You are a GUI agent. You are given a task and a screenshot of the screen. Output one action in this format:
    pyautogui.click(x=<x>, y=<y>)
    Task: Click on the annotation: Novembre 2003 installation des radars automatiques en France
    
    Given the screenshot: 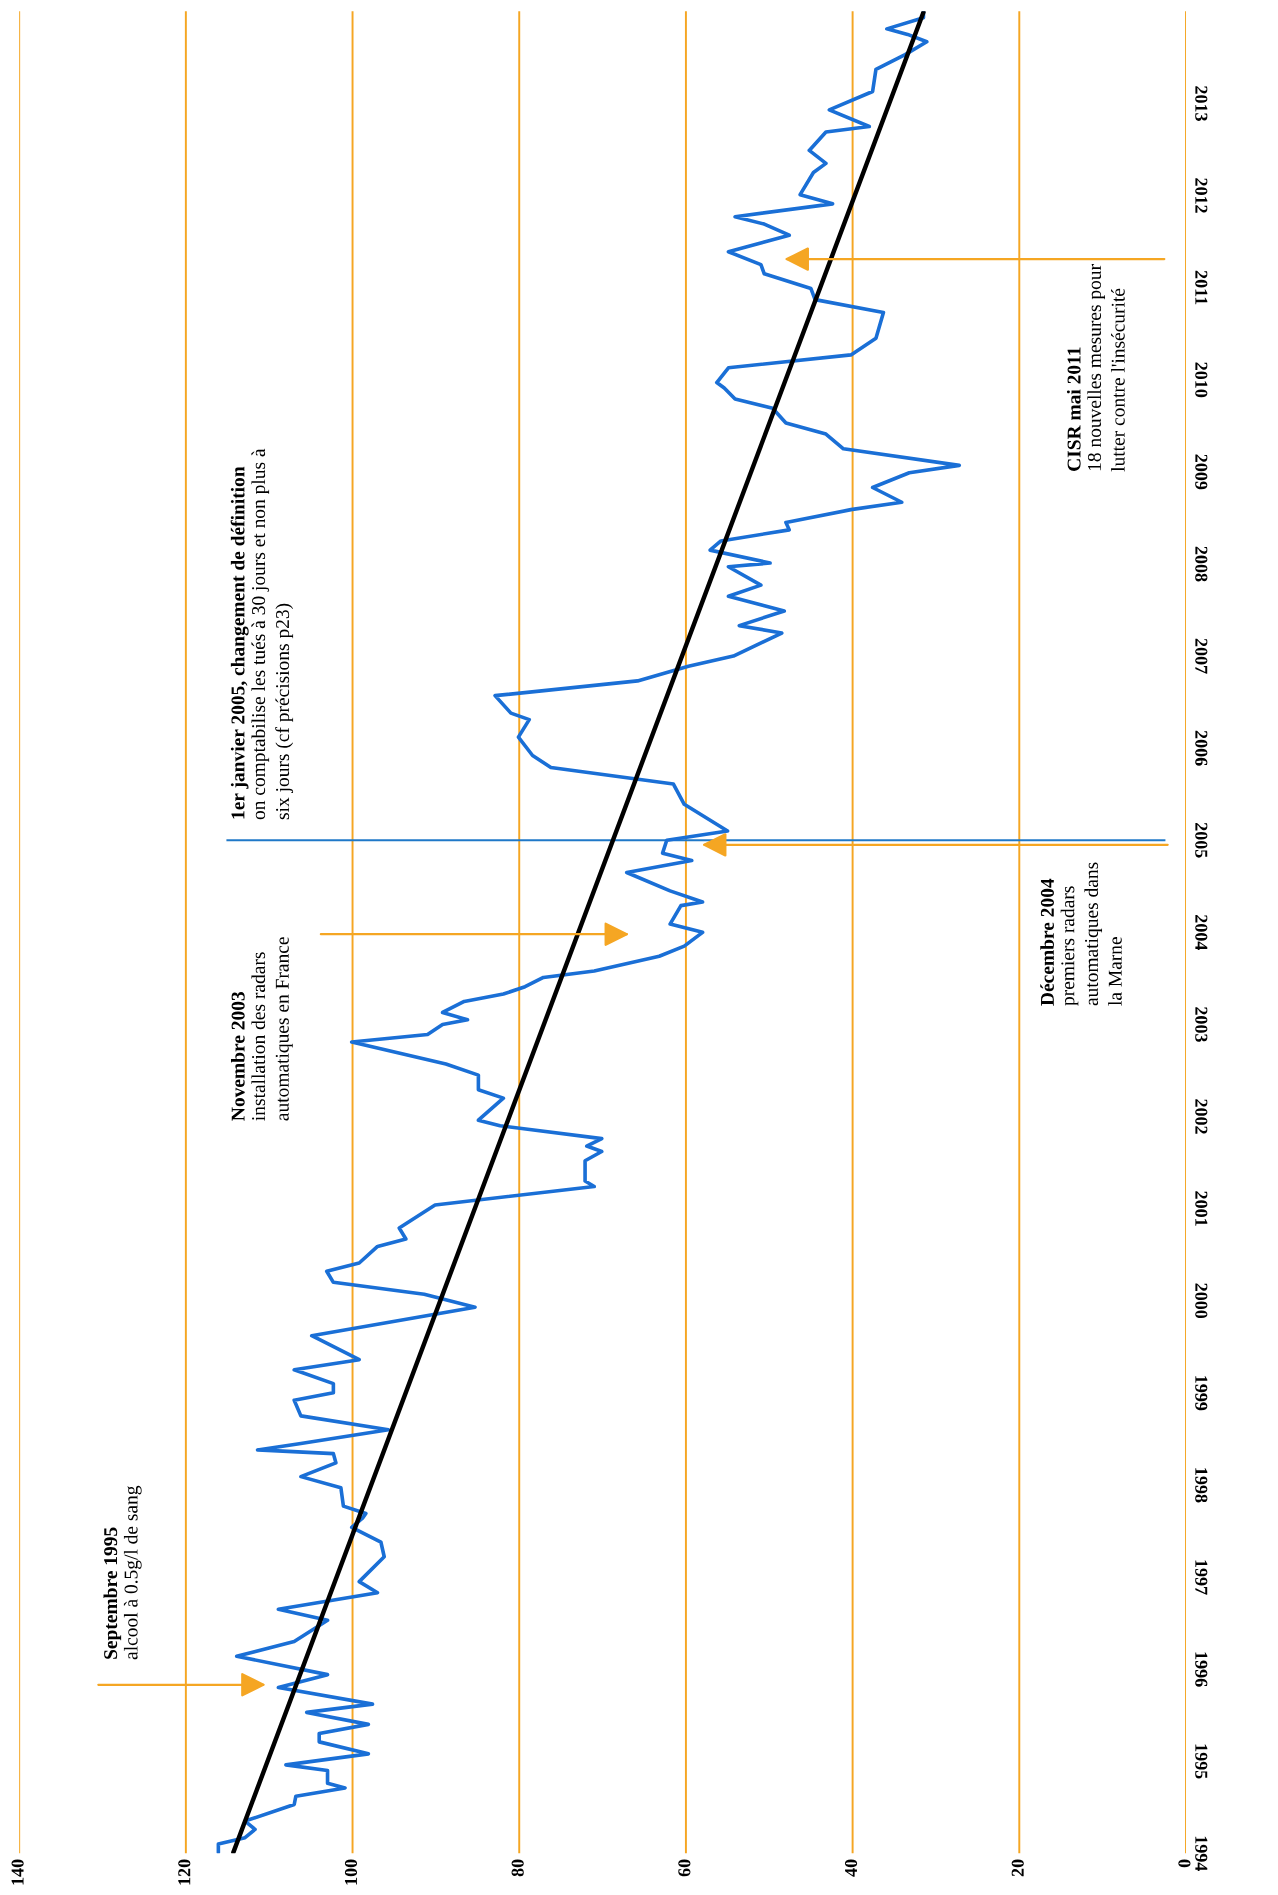 What is the action you would take?
    pyautogui.click(x=262, y=1029)
    